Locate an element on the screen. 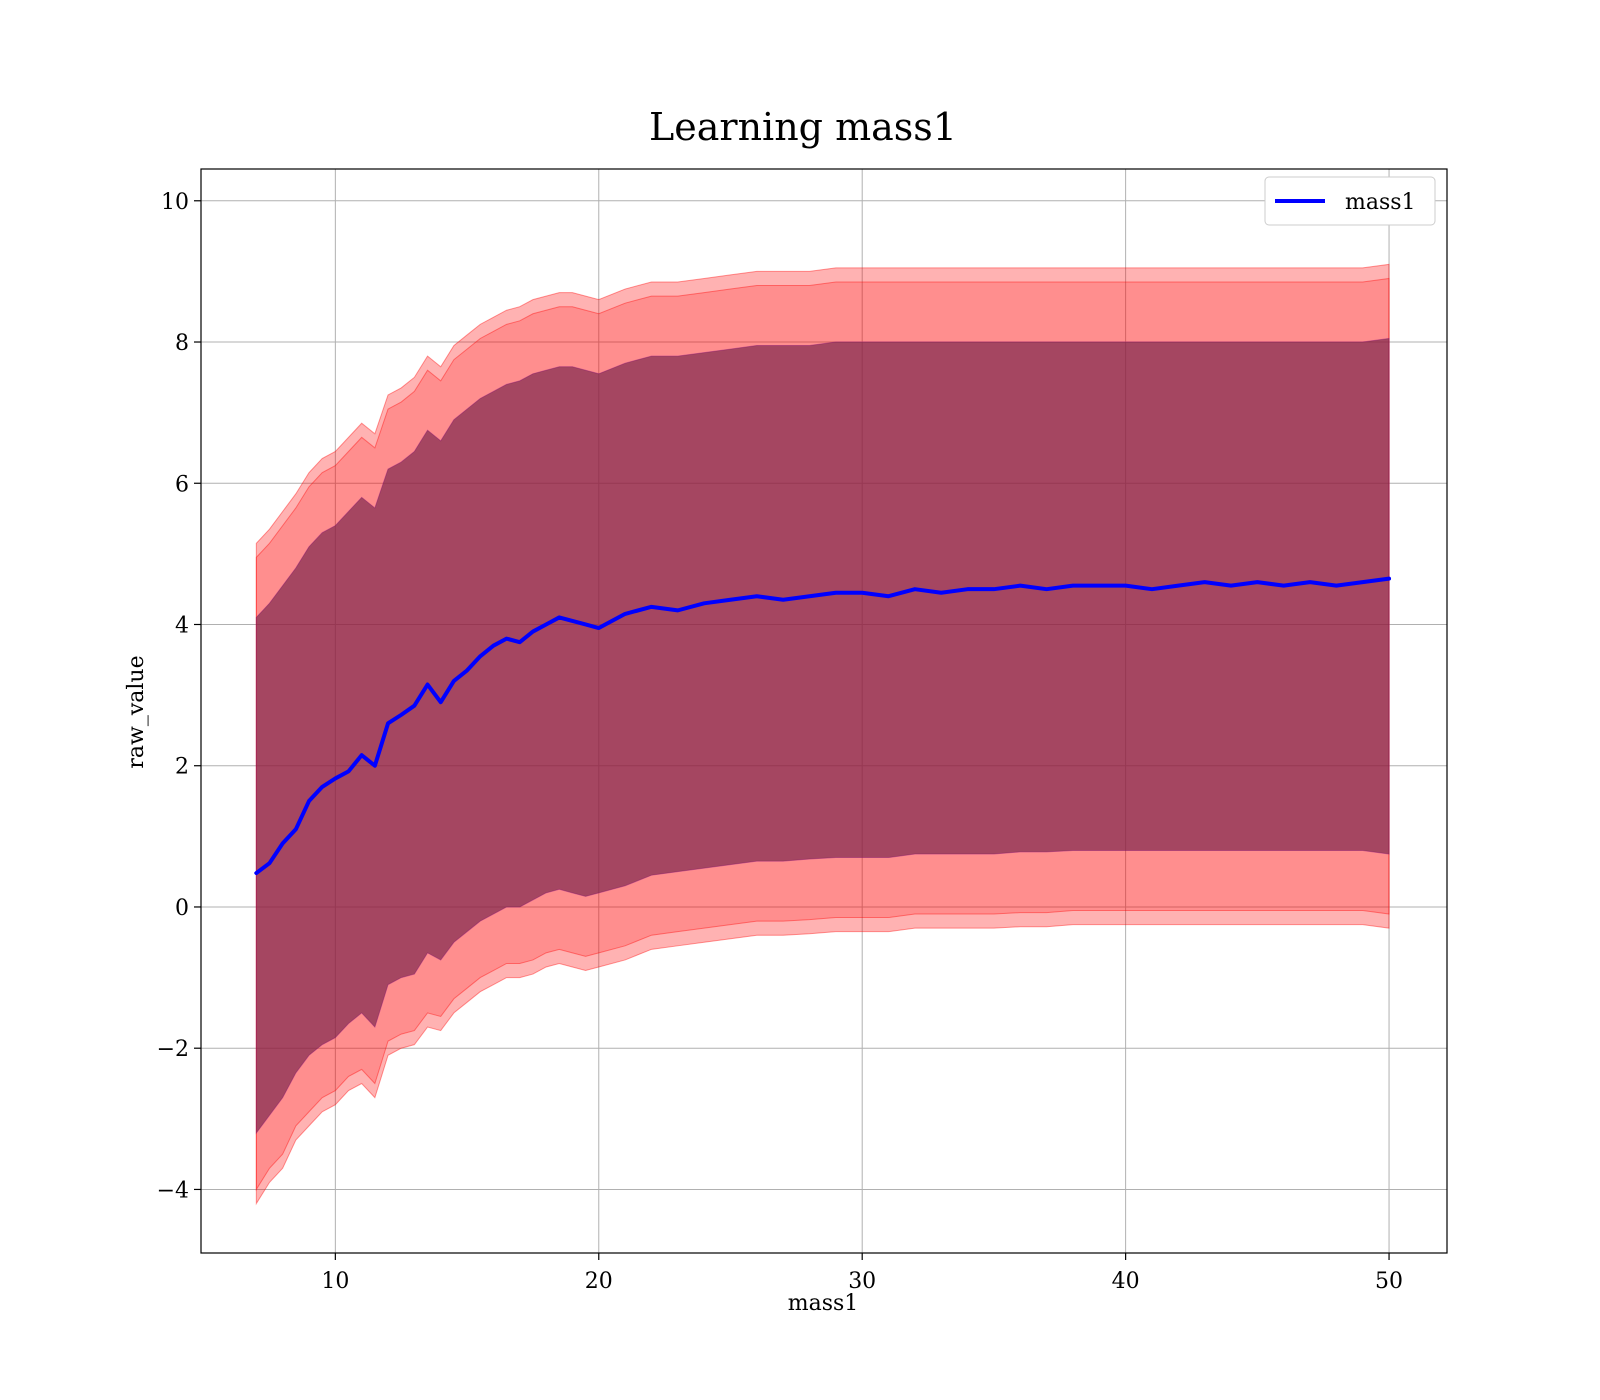 Image resolution: width=1600 pixels, height=1400 pixels. x-axis-ticks: 10 20 30 40 50 is located at coordinates (862, 1273).